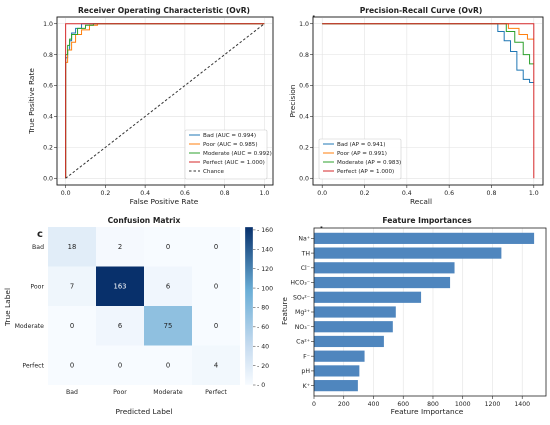  Describe the element at coordinates (264, 193) in the screenshot. I see `x-tick-label: 1.0` at that location.